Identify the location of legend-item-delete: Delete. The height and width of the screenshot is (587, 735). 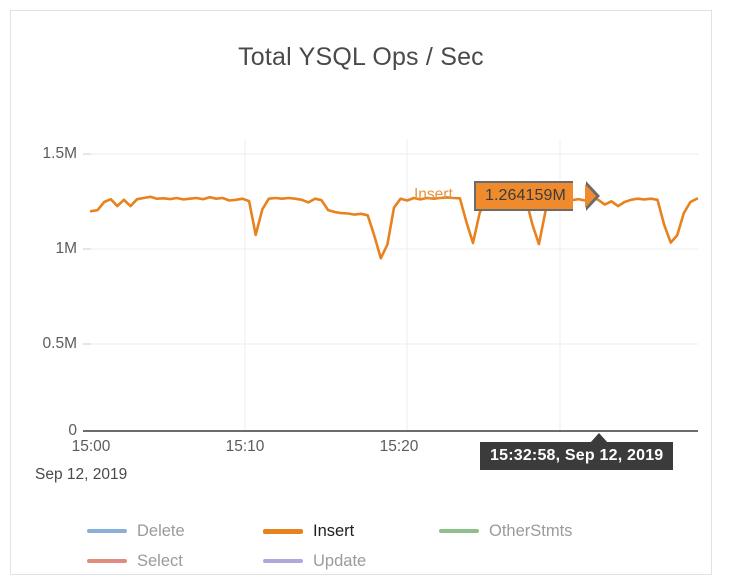
(175, 531).